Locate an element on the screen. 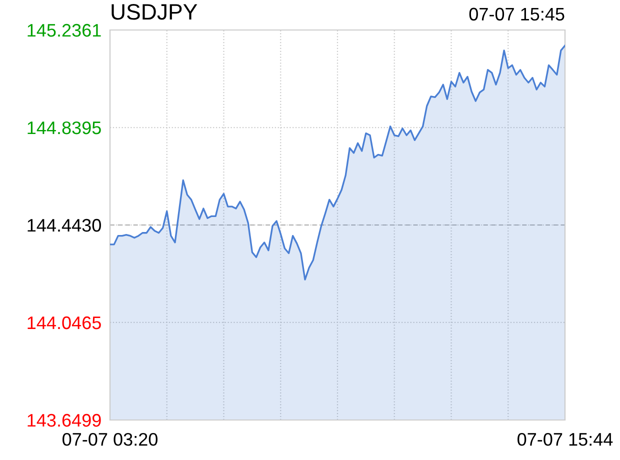  y-tick-label: 144.0465 is located at coordinates (64, 323).